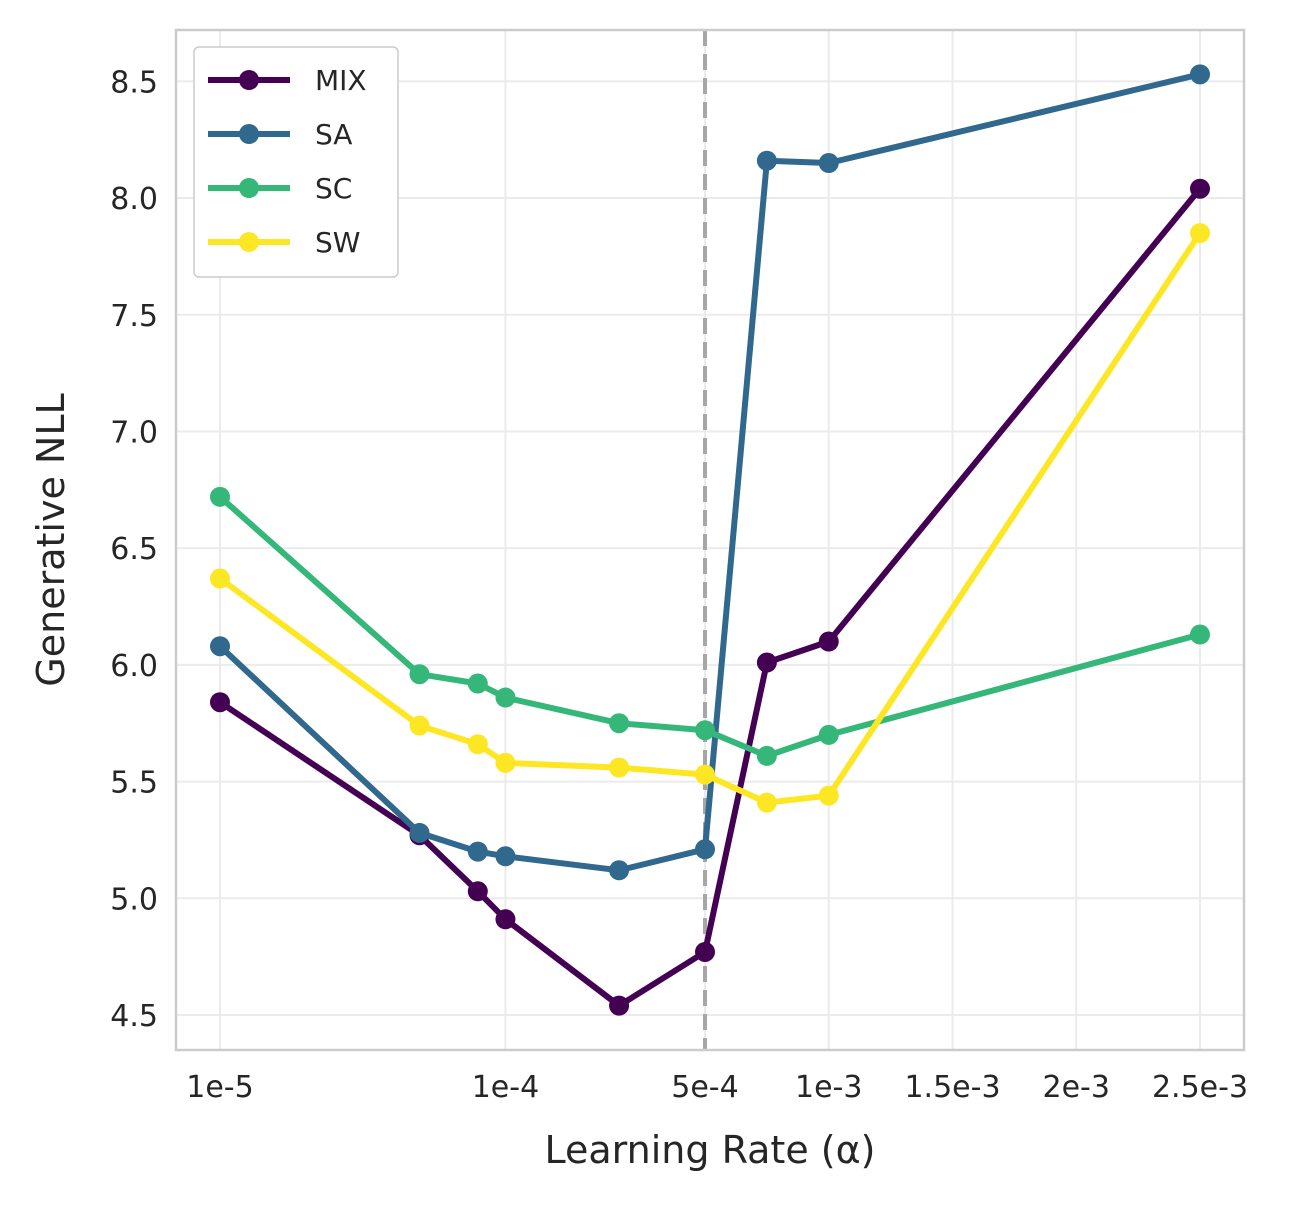  Describe the element at coordinates (1076, 1087) in the screenshot. I see `x-tick-label: 2e-3` at that location.